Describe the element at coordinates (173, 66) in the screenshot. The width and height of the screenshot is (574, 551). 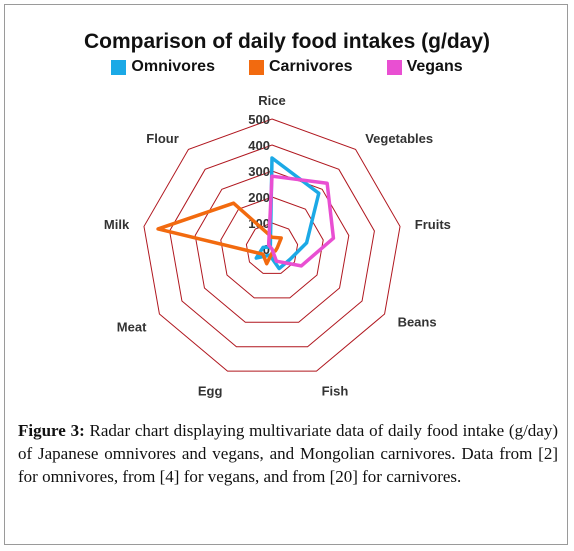
I see `legend-label-omnivores: Omnivores` at that location.